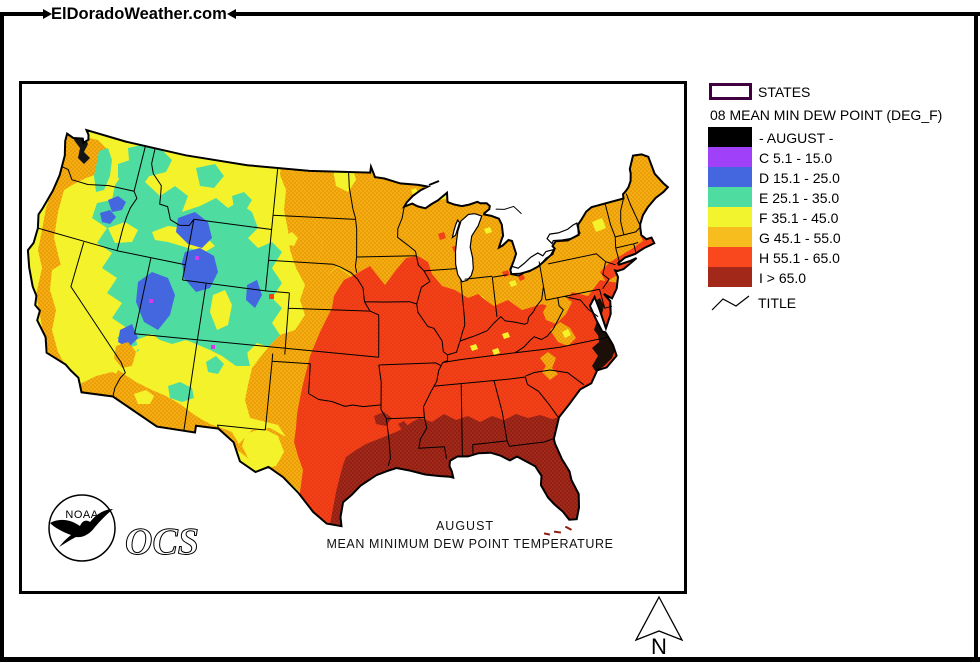 This screenshot has width=980, height=663. I want to click on svg-text: NOAA, so click(81, 515).